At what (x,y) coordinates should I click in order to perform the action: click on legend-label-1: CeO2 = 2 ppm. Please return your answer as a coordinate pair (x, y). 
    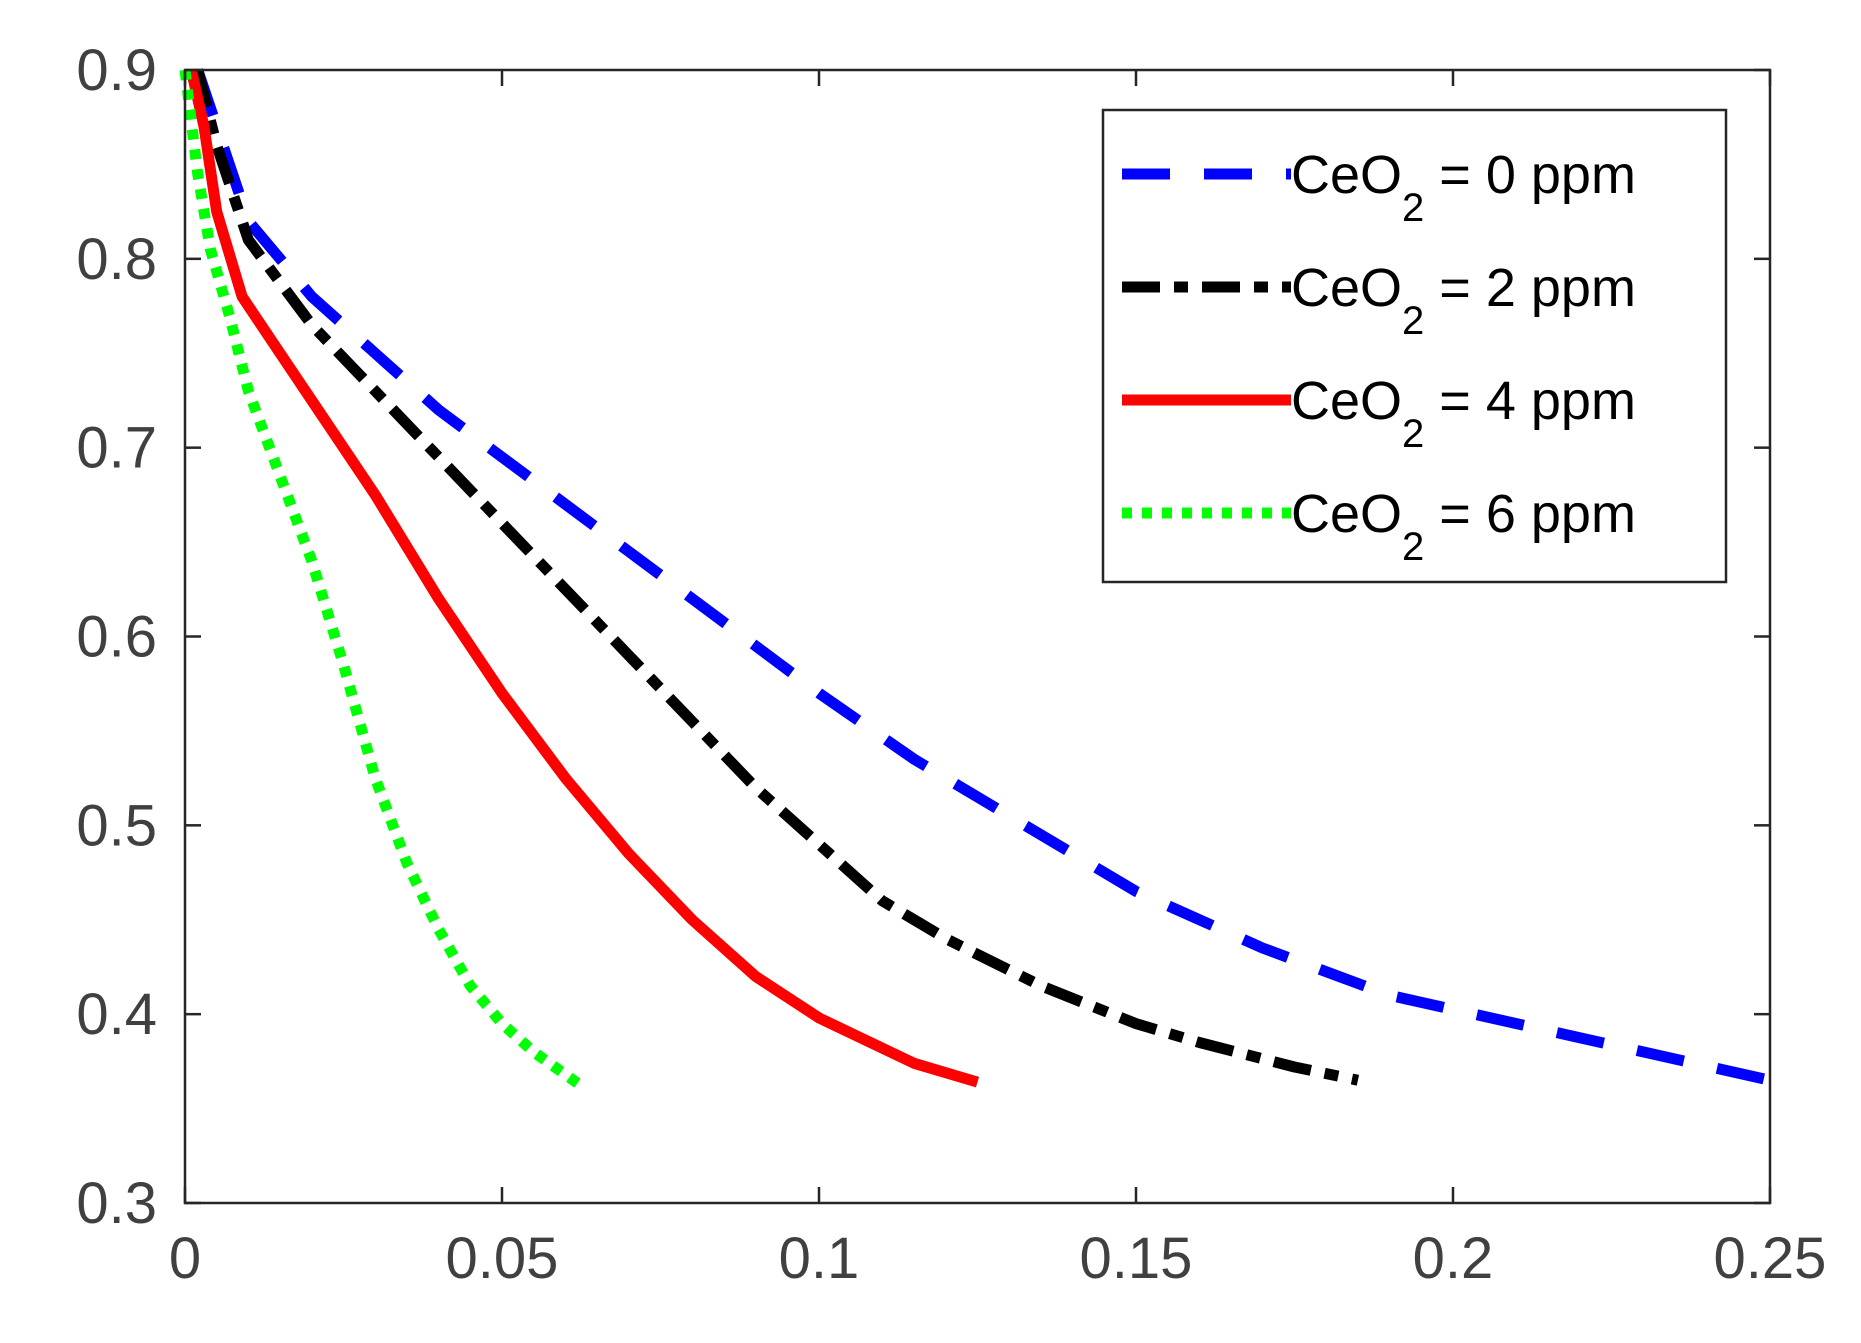
    Looking at the image, I should click on (1463, 300).